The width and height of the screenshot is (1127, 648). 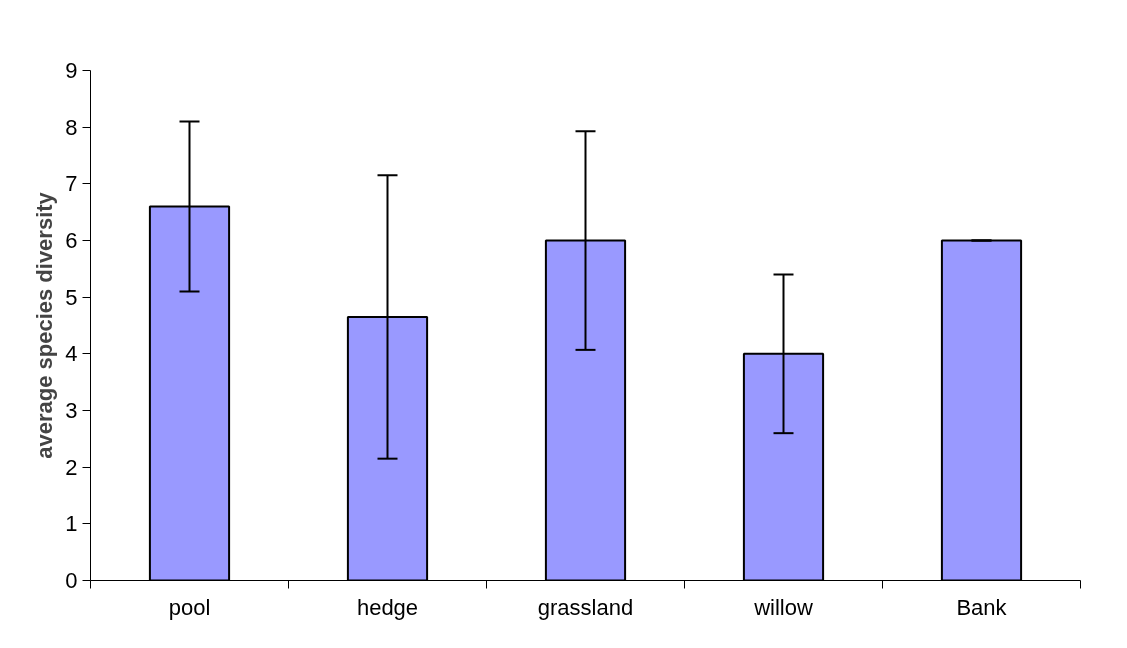 What do you see at coordinates (982, 607) in the screenshot?
I see `x-tick-label: Bank` at bounding box center [982, 607].